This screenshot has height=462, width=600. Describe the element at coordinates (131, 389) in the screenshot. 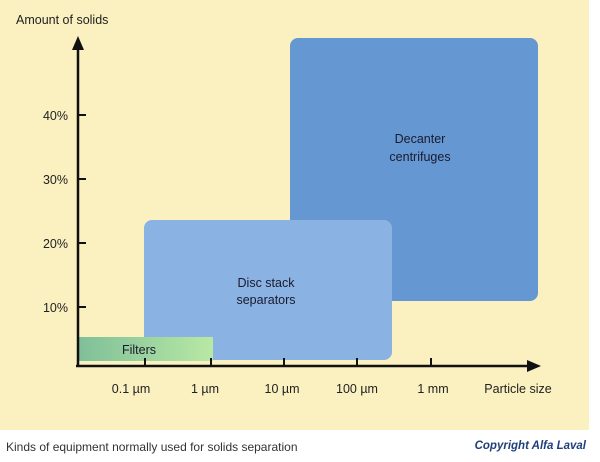

I see `x-tick-label: 0.1 µm` at that location.